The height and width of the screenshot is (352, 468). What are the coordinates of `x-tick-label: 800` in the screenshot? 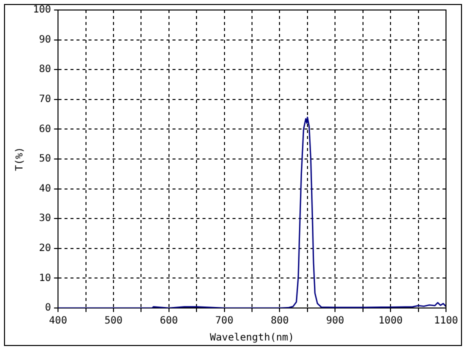 It's located at (279, 321).